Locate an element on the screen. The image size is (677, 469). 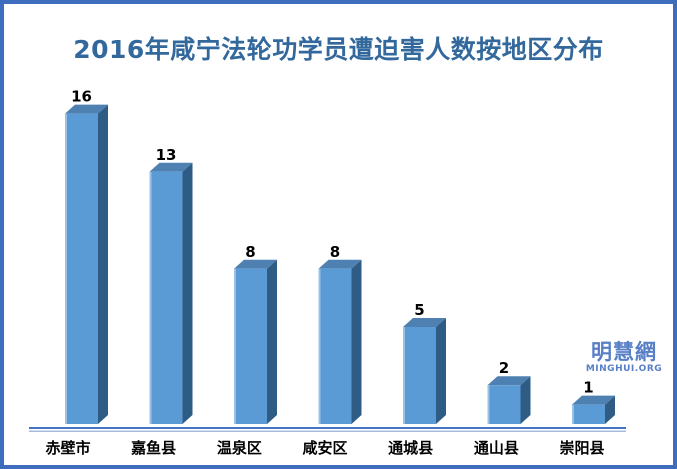
category-label: 温泉区 is located at coordinates (239, 448).